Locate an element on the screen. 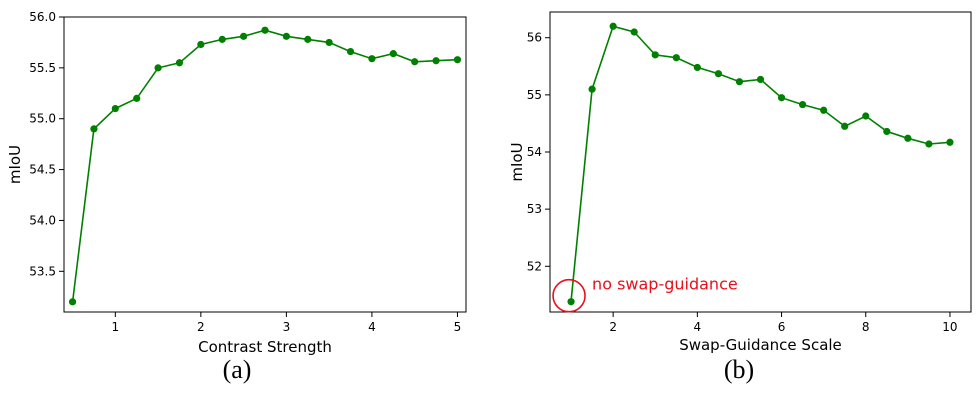 The width and height of the screenshot is (977, 416). chart-b-x-tick-label: 10 is located at coordinates (949, 327).